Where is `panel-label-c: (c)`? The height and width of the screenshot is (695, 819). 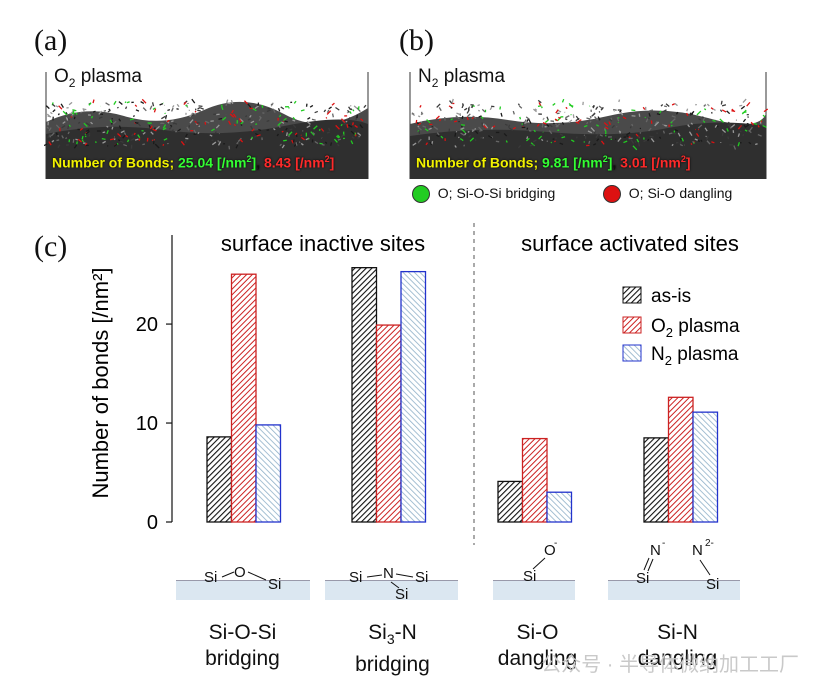 panel-label-c: (c) is located at coordinates (51, 246).